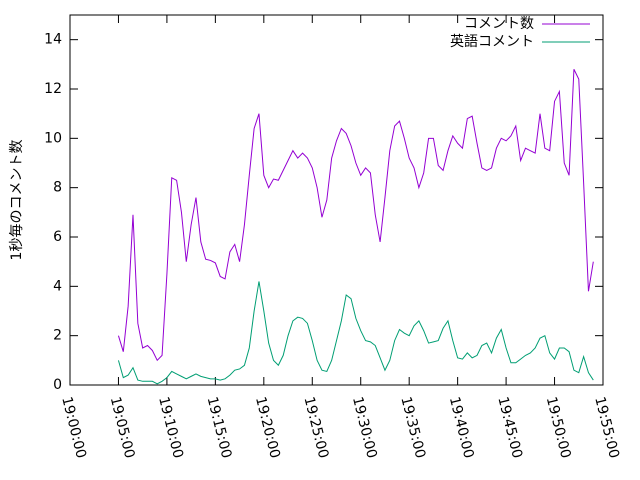 The height and width of the screenshot is (480, 640). Describe the element at coordinates (57, 336) in the screenshot. I see `y-tick-label: 2` at that location.